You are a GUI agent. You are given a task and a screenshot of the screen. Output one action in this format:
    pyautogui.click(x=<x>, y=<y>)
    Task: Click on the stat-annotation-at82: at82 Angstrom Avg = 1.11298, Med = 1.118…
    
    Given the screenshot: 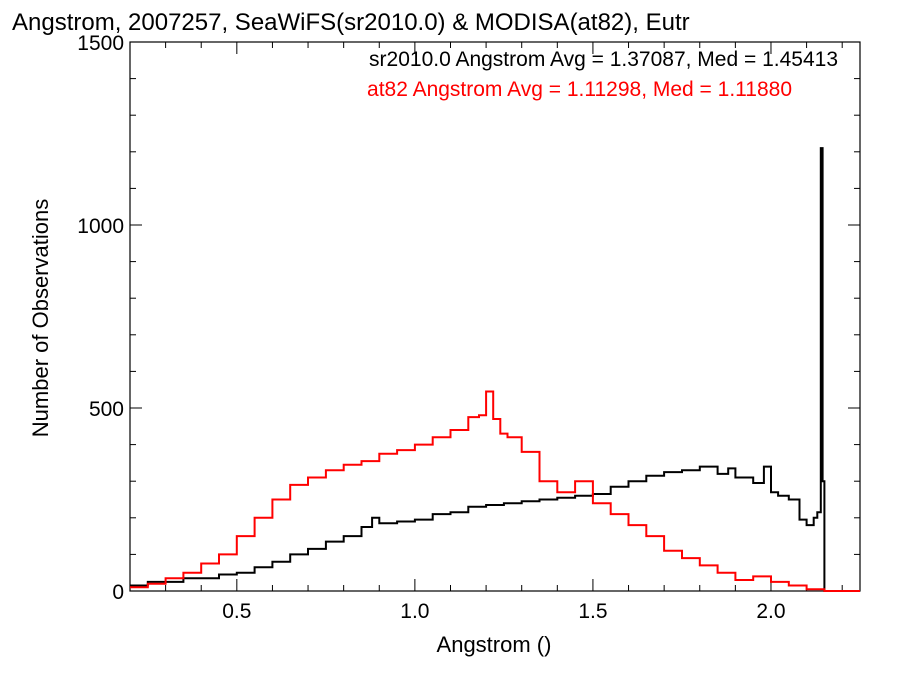 What is the action you would take?
    pyautogui.click(x=579, y=89)
    